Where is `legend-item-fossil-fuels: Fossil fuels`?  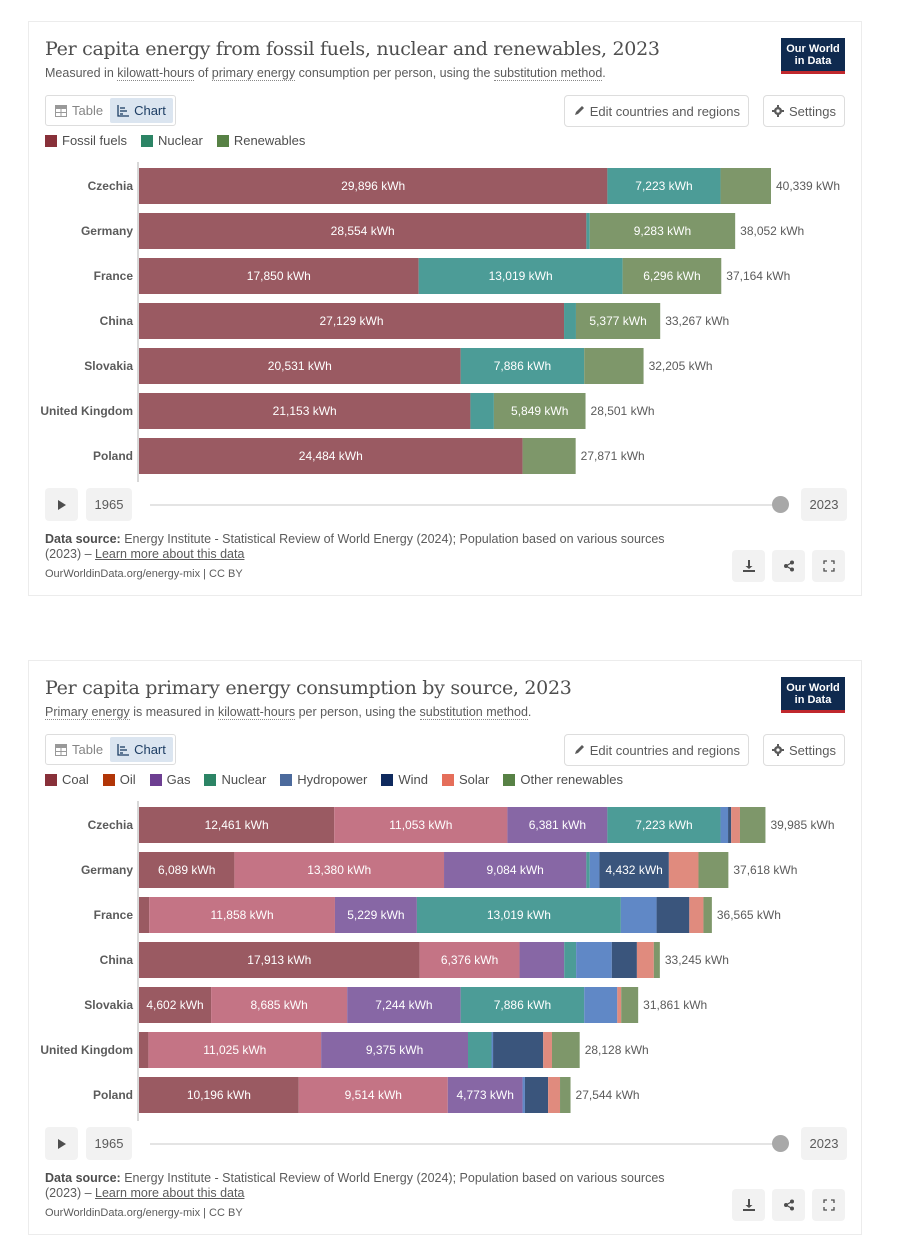
legend-item-fossil-fuels: Fossil fuels is located at coordinates (86, 140).